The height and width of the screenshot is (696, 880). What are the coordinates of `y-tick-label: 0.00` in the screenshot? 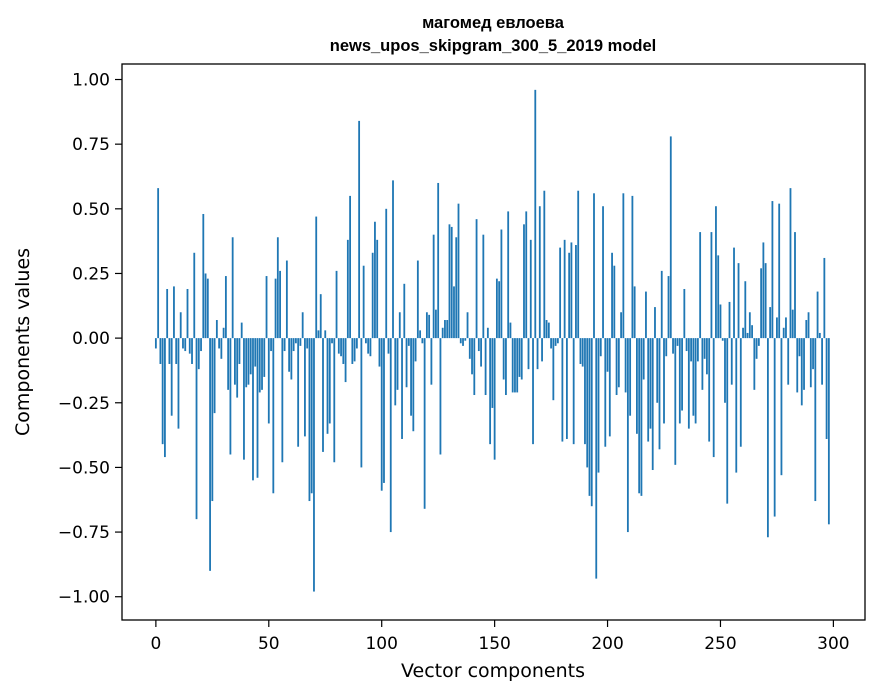 It's located at (91, 339).